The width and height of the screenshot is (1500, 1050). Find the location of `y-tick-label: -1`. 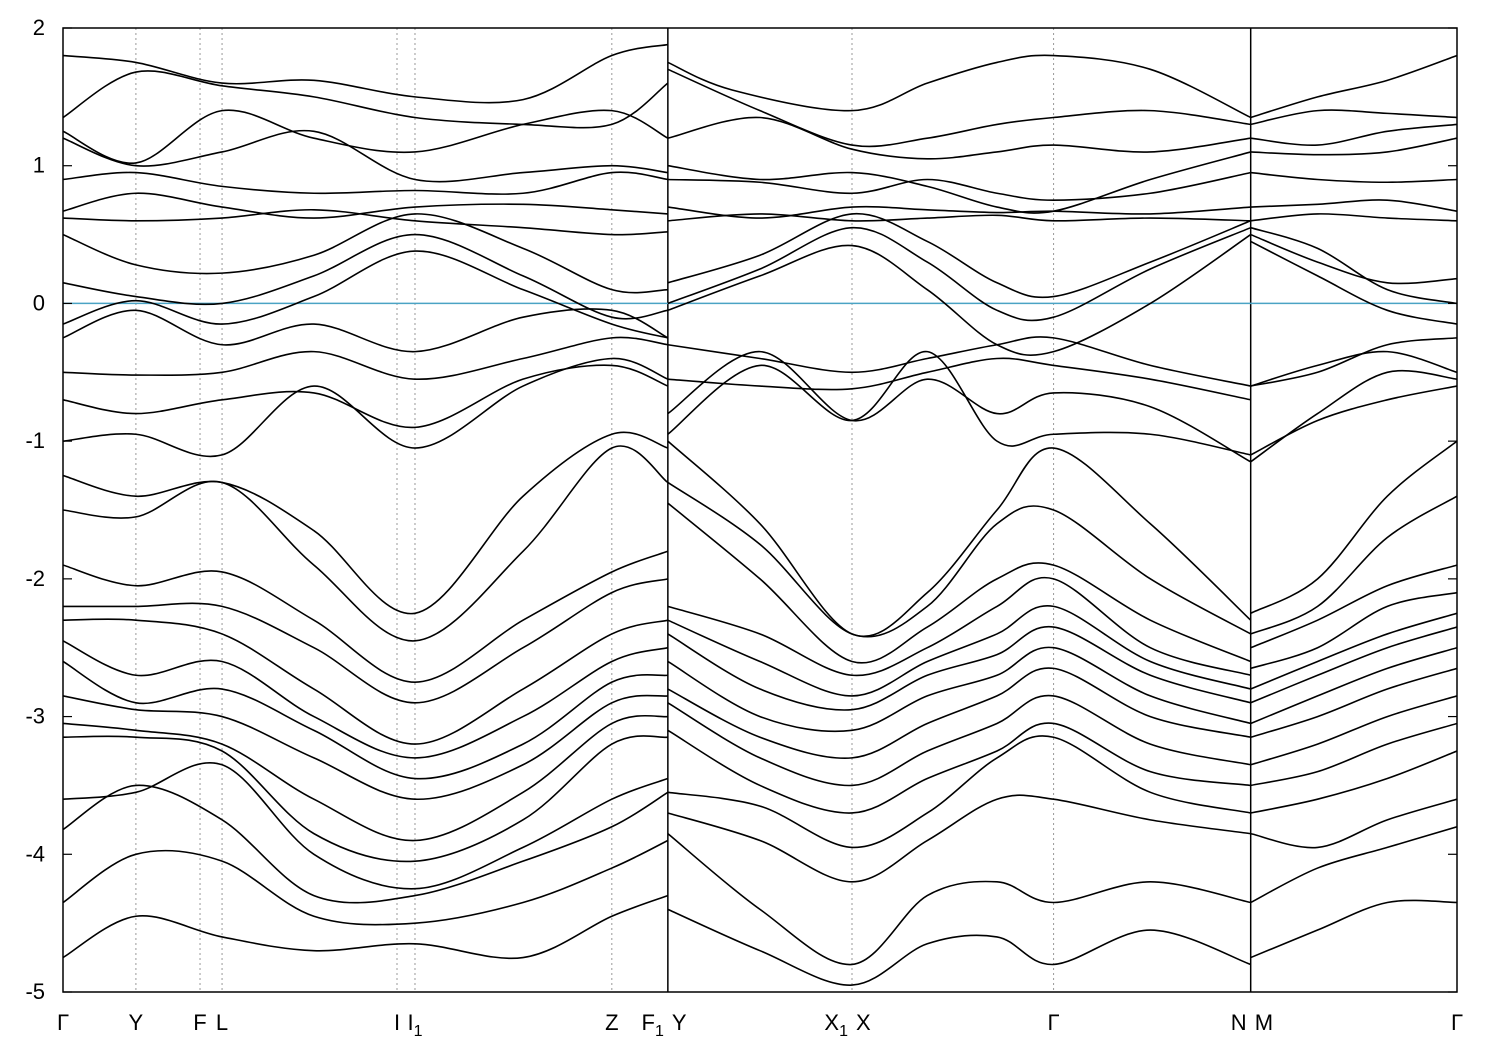

y-tick-label: -1 is located at coordinates (35, 440).